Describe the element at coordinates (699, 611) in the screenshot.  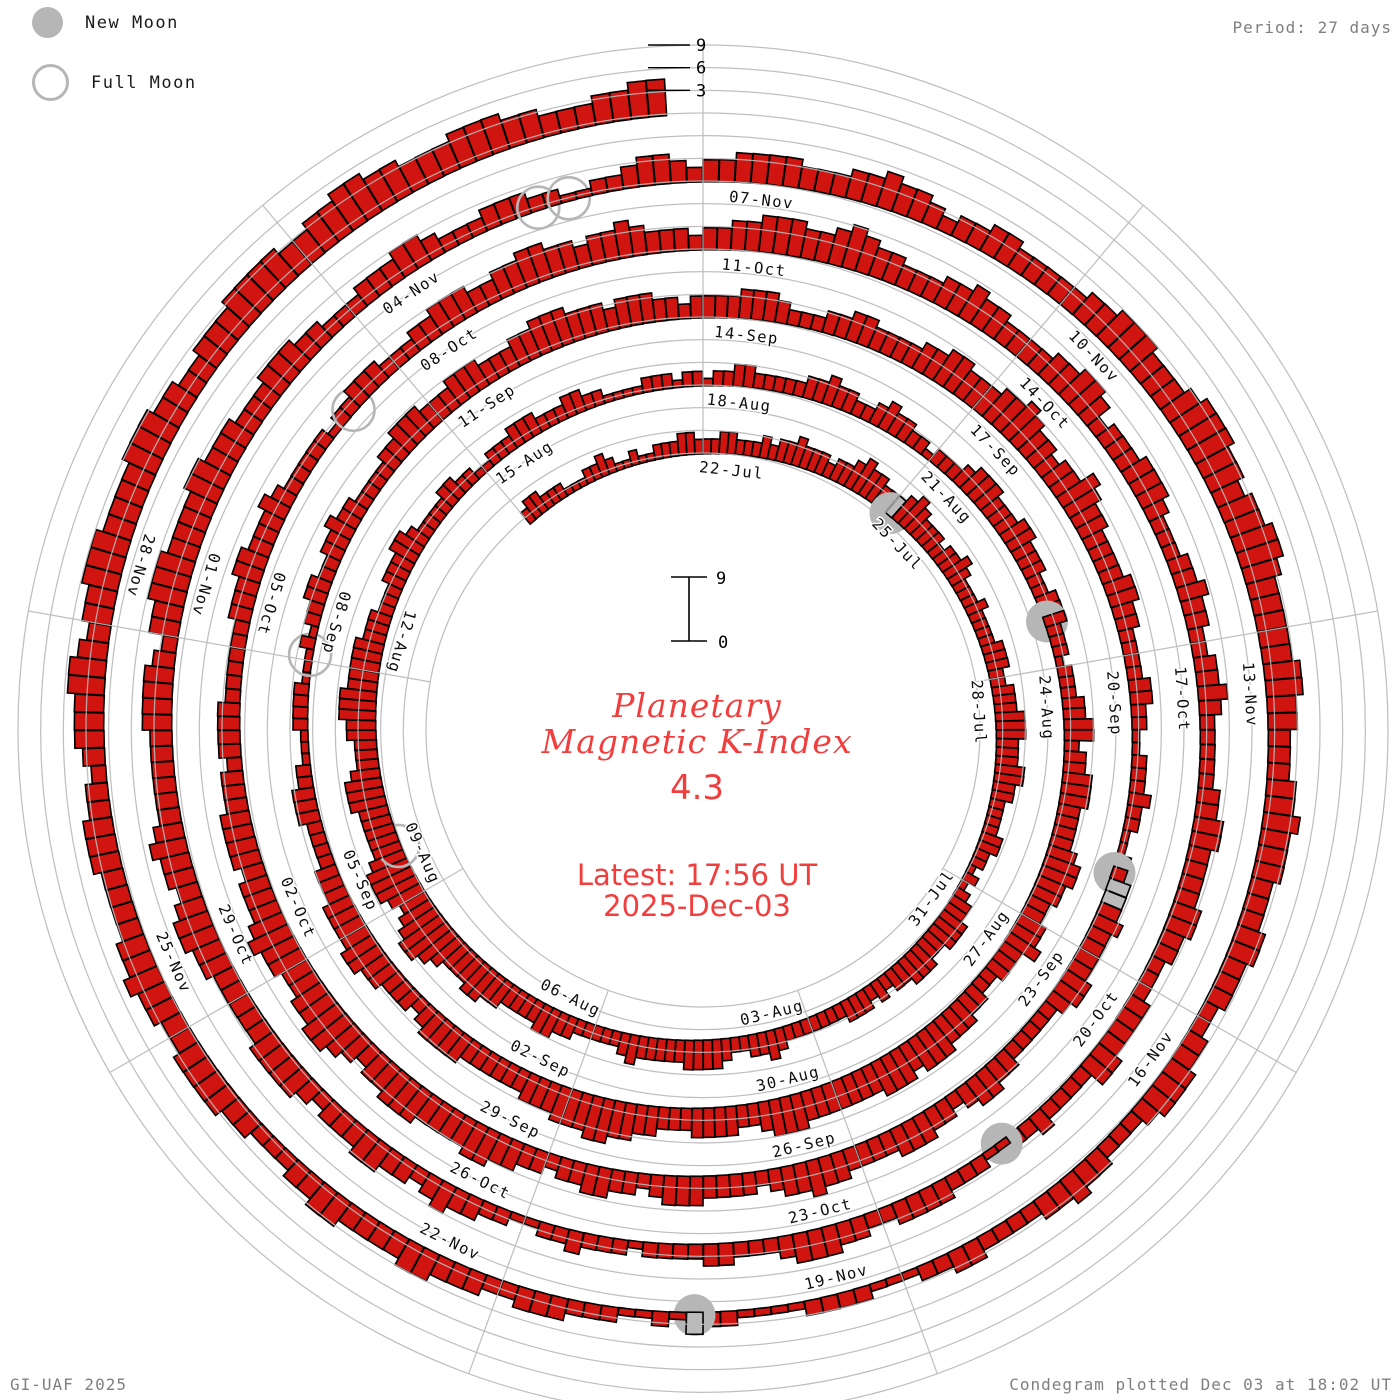
I see `k-scale-key: 90` at that location.